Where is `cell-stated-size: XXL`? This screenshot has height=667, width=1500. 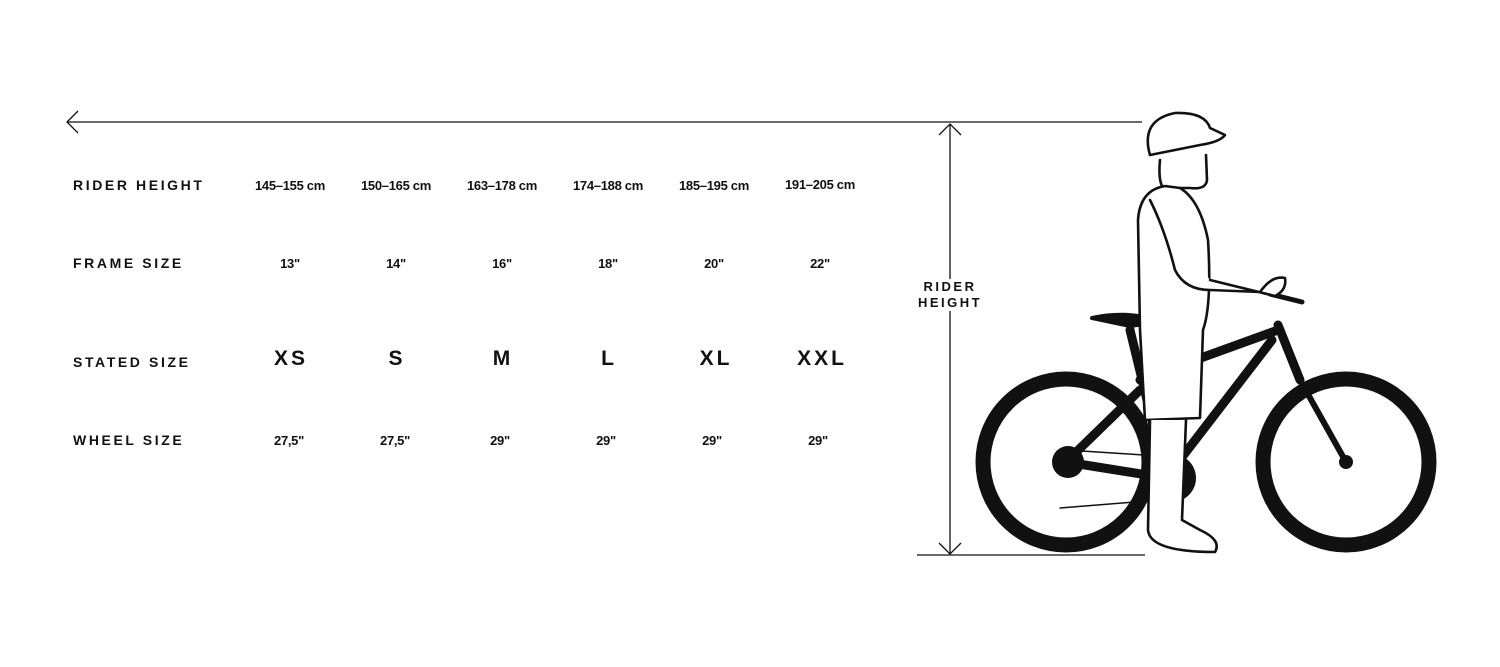 cell-stated-size: XXL is located at coordinates (822, 358).